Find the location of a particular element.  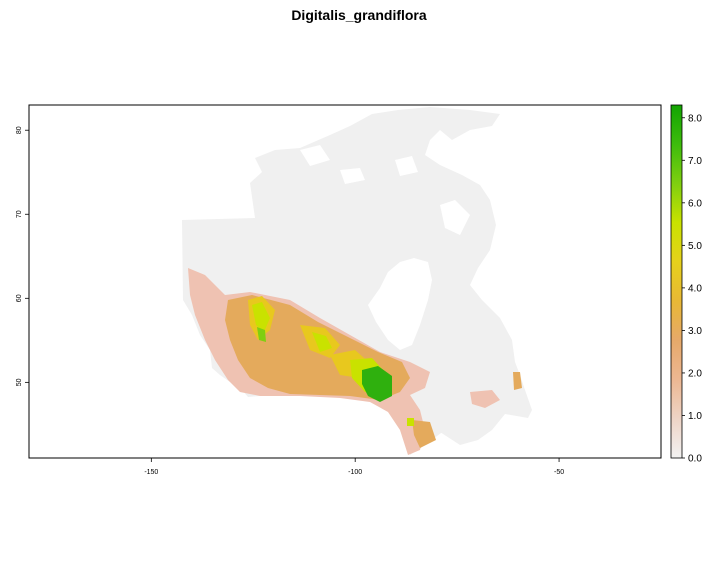

suitability-very-high is located at coordinates (377, 384).